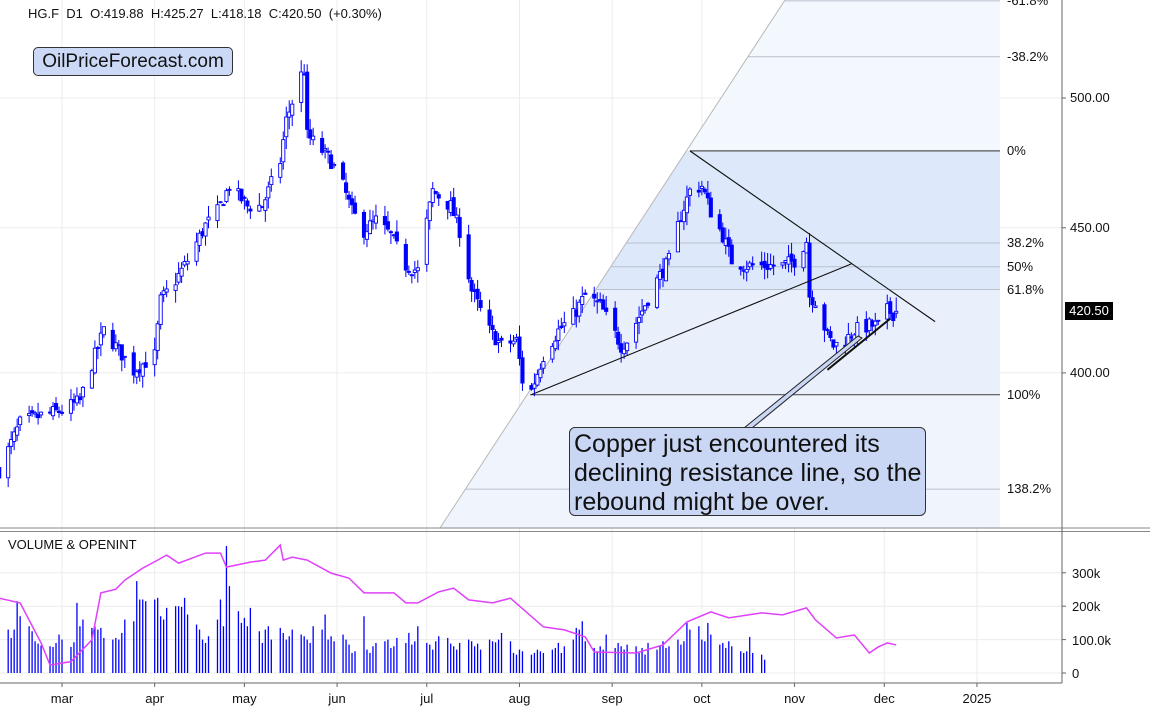 This screenshot has height=710, width=1150. Describe the element at coordinates (448, 604) in the screenshot. I see `open-interest-line` at that location.